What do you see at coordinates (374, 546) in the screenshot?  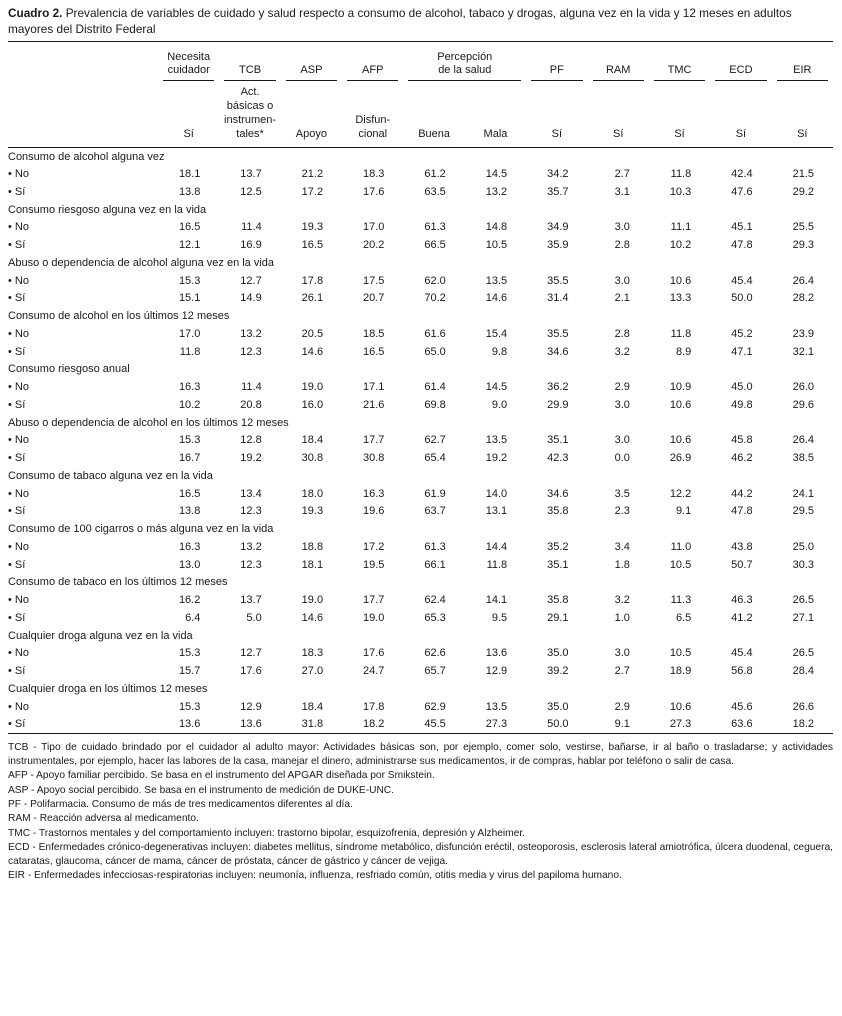 I see `value-cell: 17.2` at bounding box center [374, 546].